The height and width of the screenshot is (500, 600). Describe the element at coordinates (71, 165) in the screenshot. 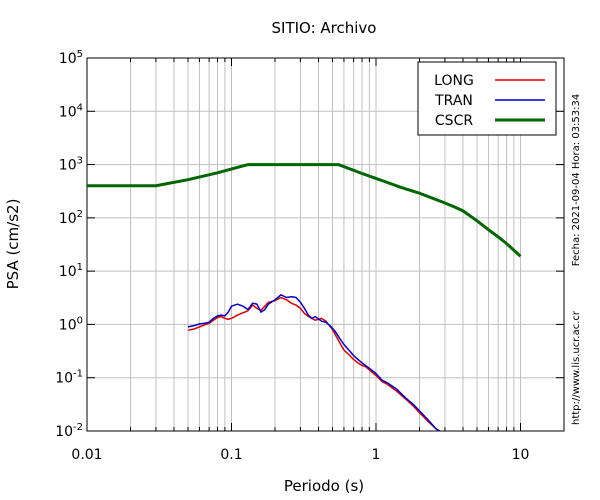

I see `y-tick-label: 10³` at that location.